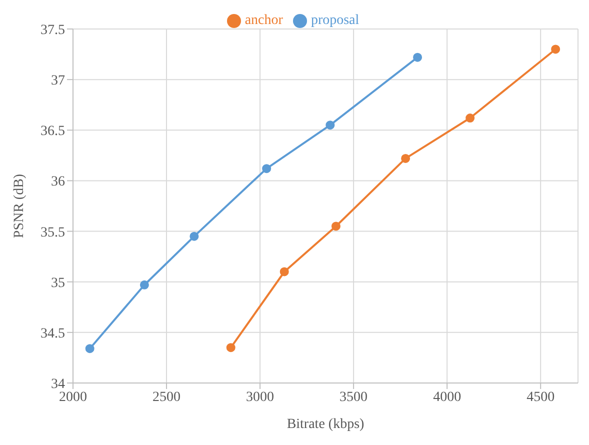 The height and width of the screenshot is (445, 589). I want to click on y-axis-title: PSNR (dB), so click(19, 206).